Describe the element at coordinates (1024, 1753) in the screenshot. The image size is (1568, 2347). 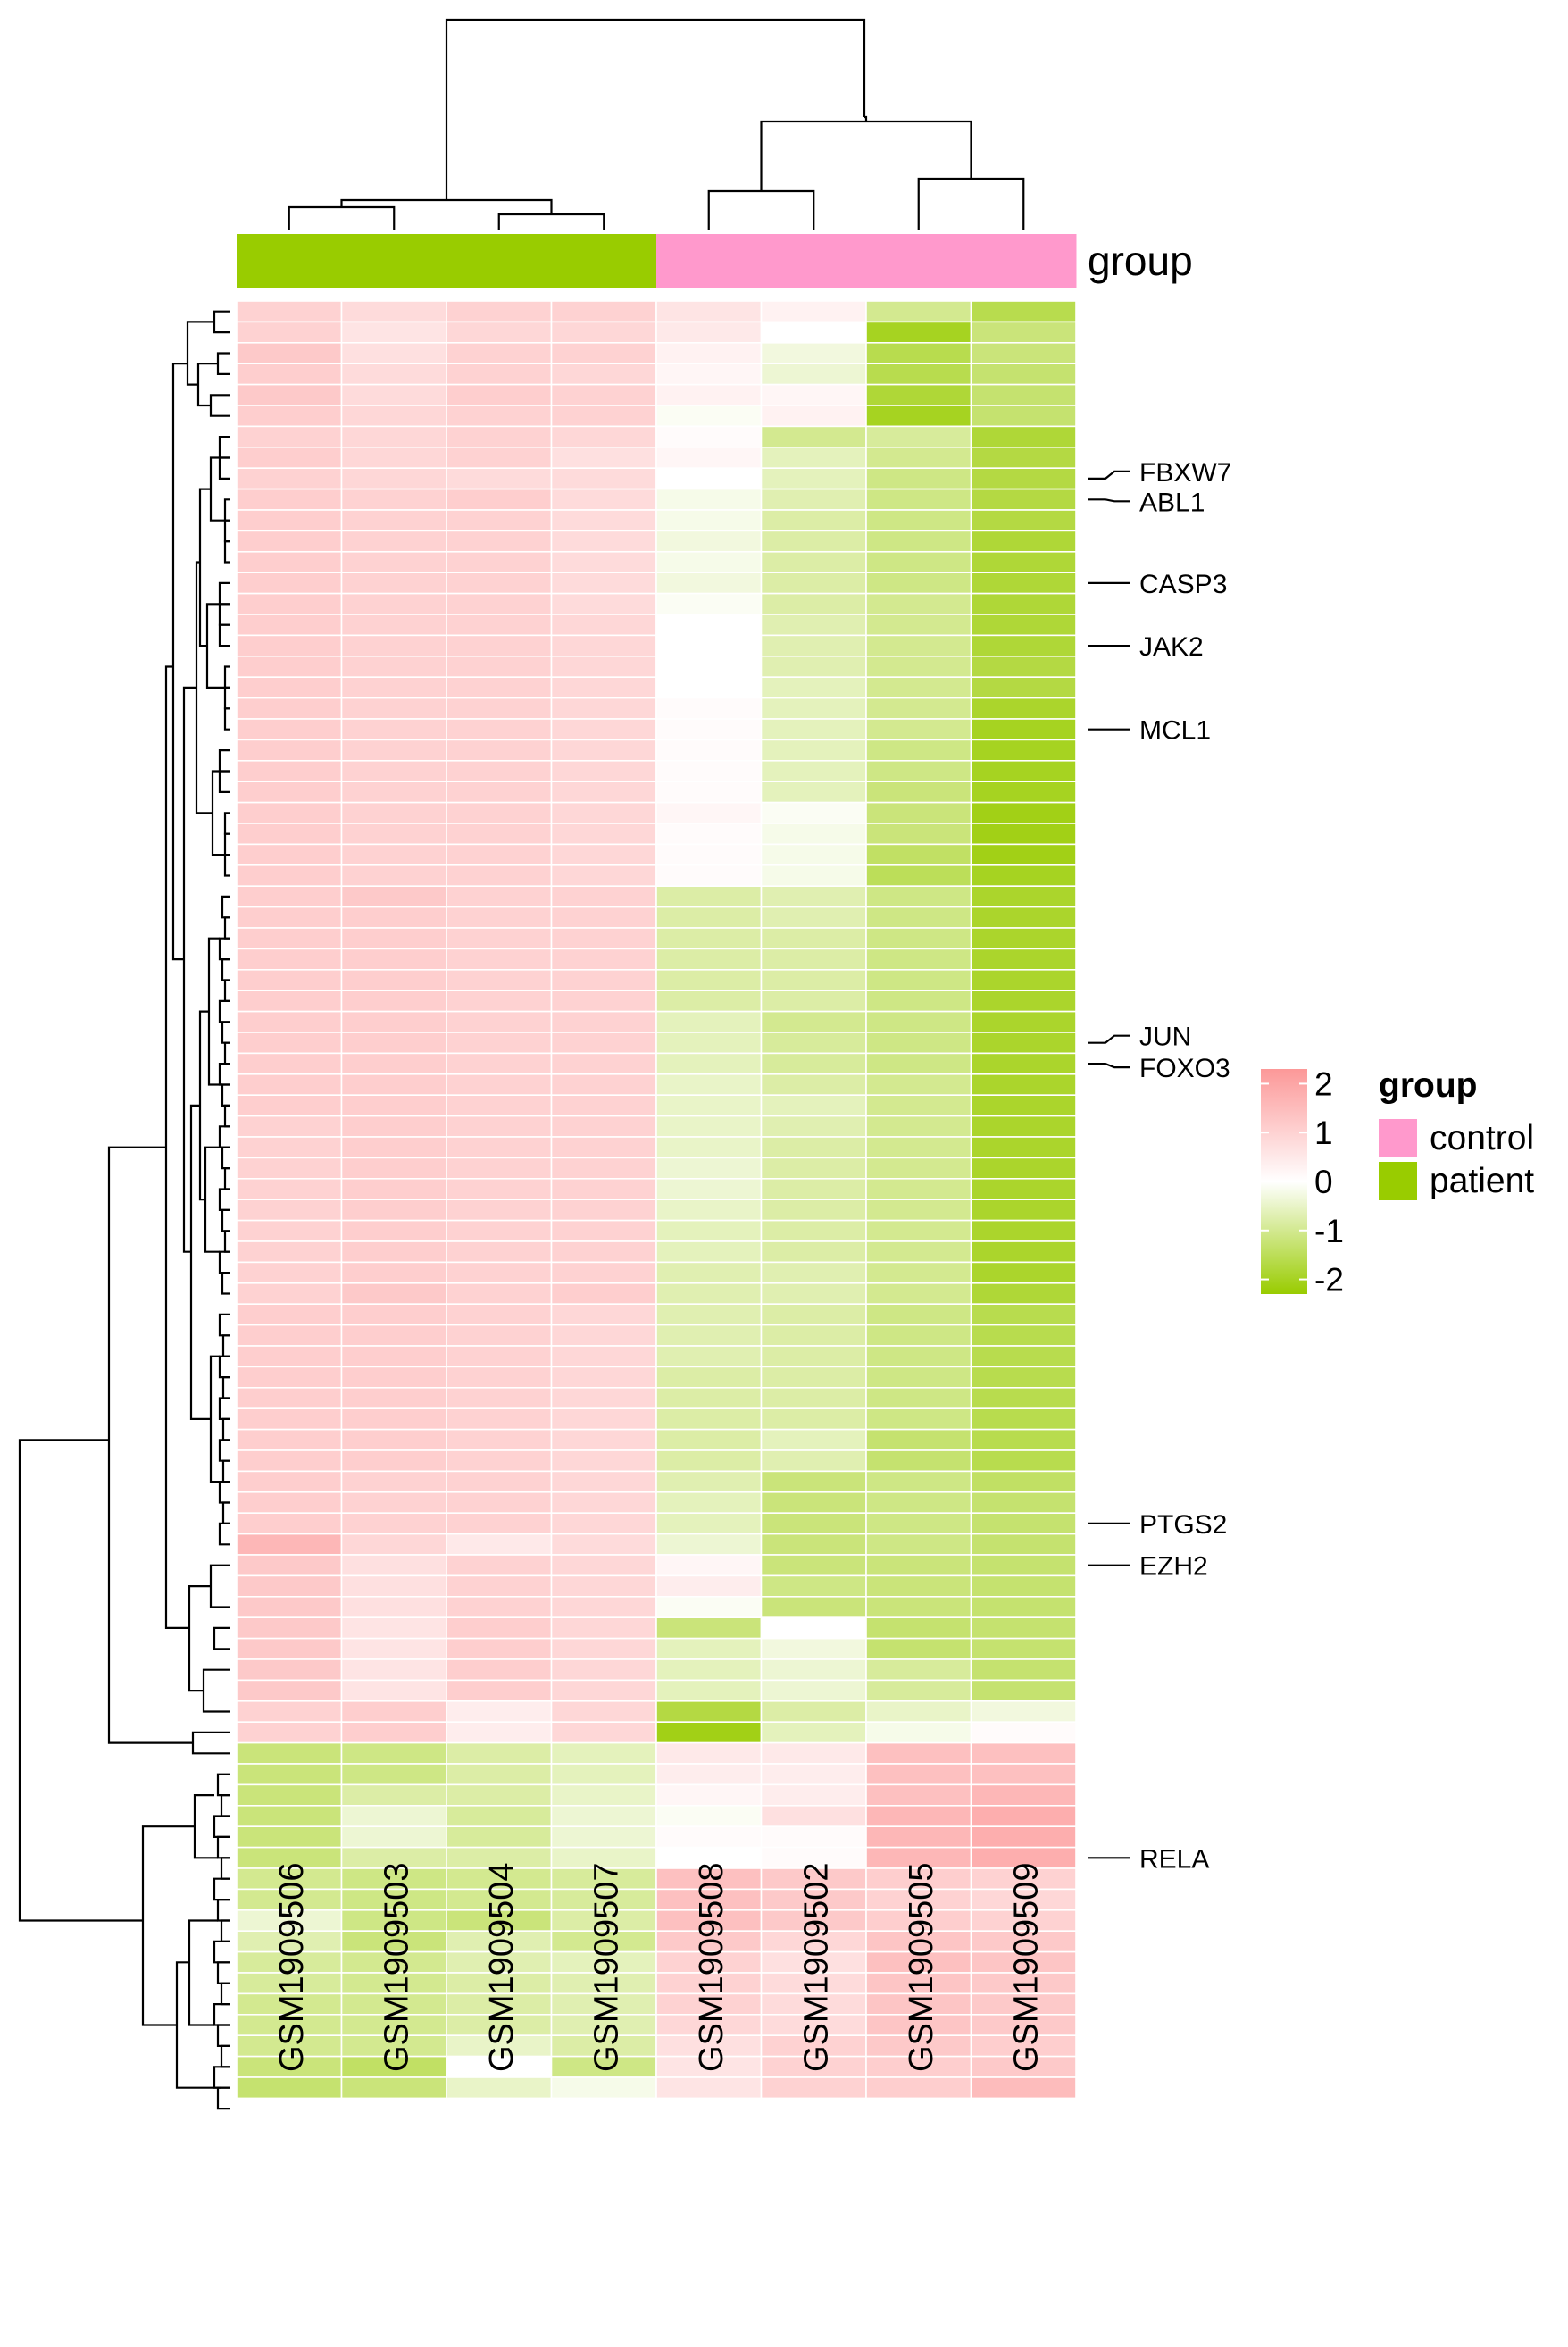
I see `heatmap-cell-r69-c7` at that location.